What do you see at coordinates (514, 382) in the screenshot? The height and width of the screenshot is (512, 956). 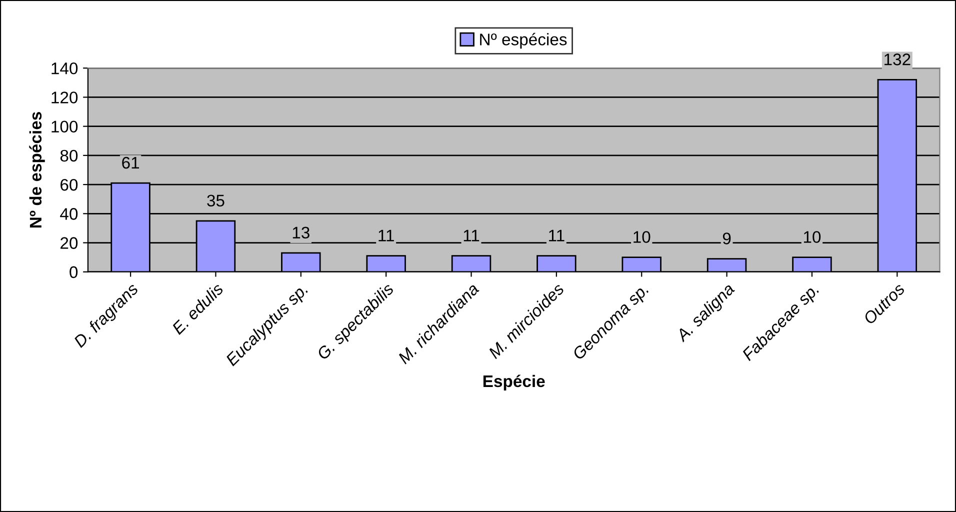 I see `x-axis-title: Espécie` at bounding box center [514, 382].